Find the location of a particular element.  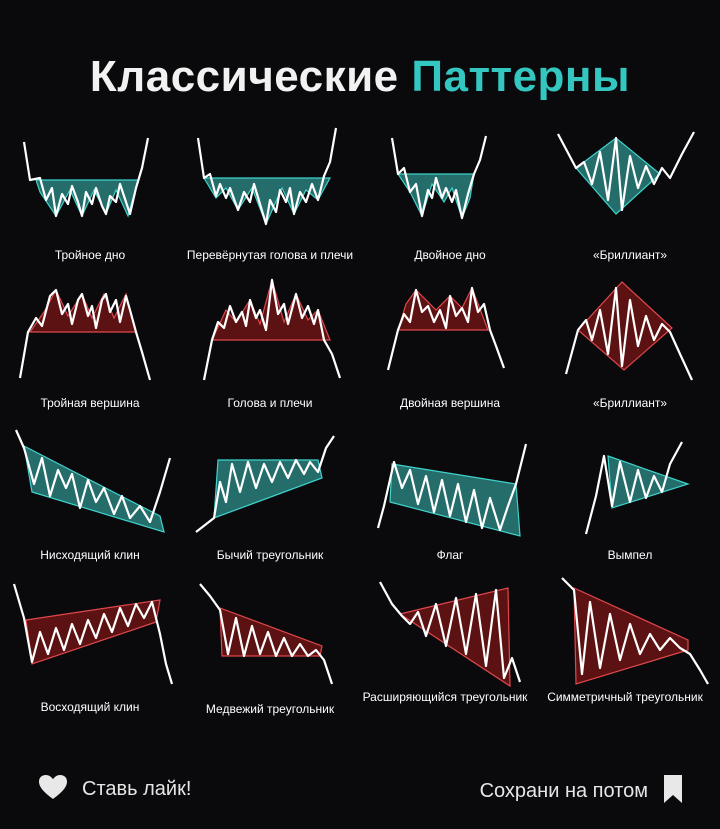

pennant-chart is located at coordinates (637, 488).